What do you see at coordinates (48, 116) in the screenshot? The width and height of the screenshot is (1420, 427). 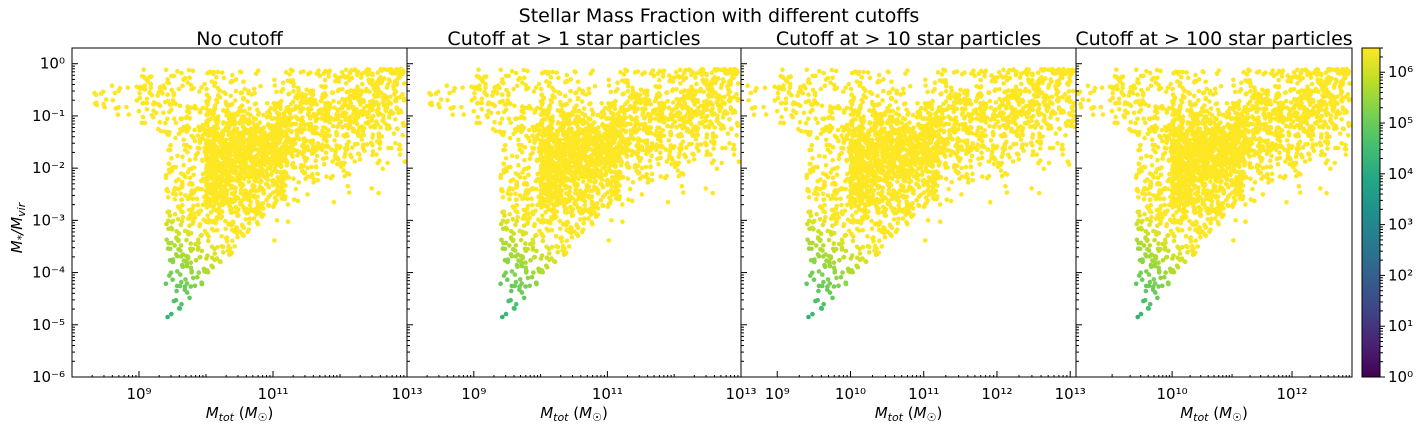 I see `y-tick-label: 10⁻¹` at bounding box center [48, 116].